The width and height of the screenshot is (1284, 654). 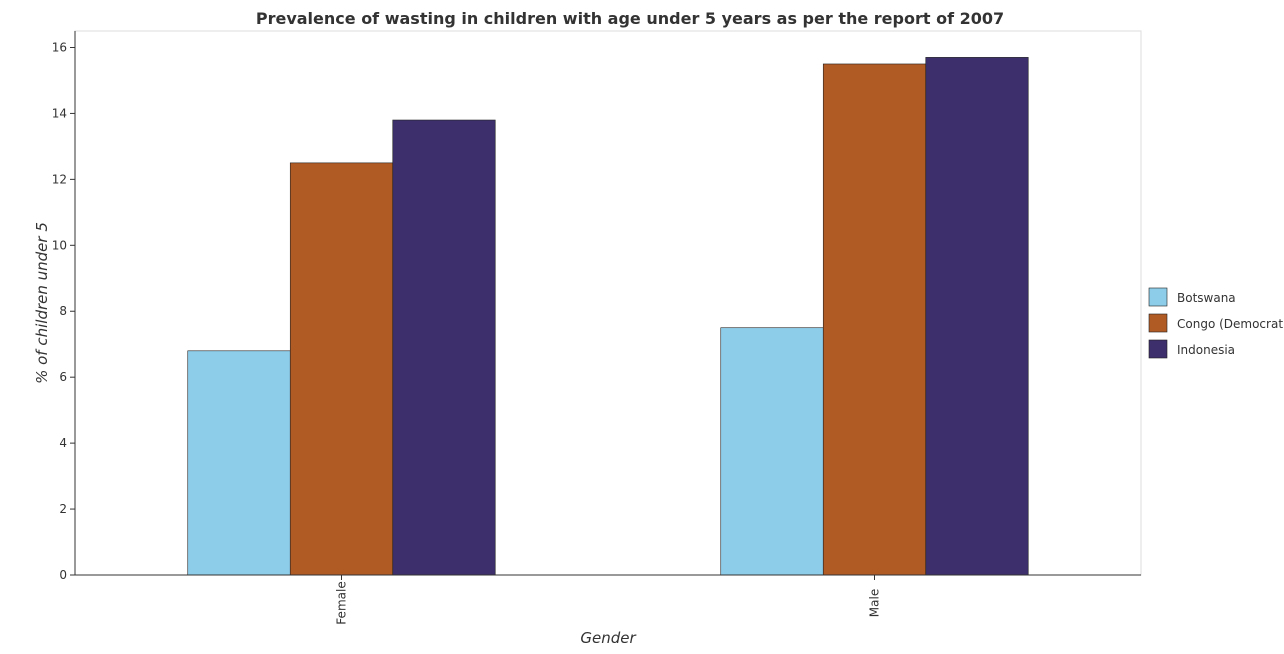 I want to click on legend-label: Congo (Democratic), so click(x=1230, y=324).